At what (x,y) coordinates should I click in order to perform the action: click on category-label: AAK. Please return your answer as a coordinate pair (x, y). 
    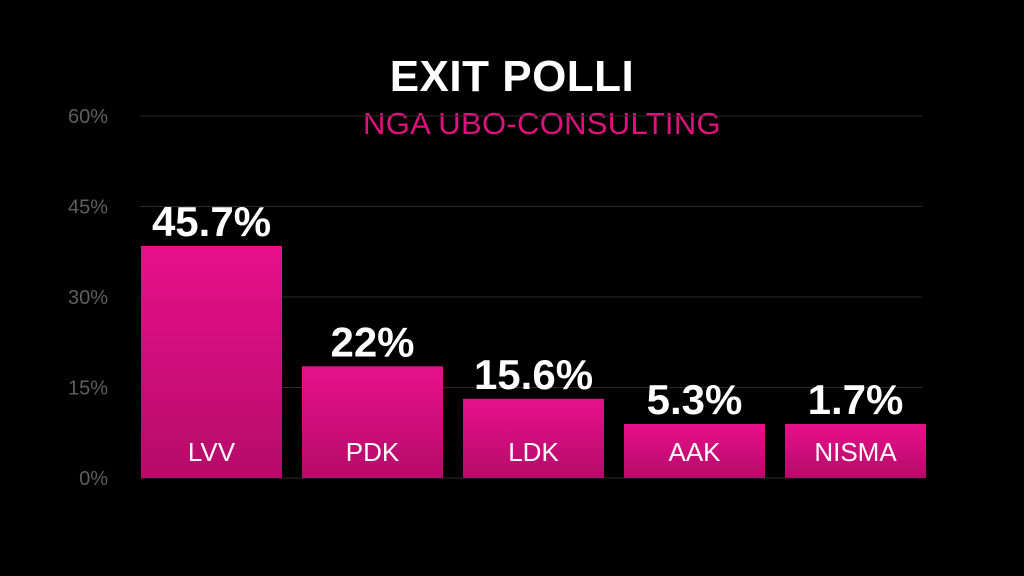
    Looking at the image, I should click on (694, 452).